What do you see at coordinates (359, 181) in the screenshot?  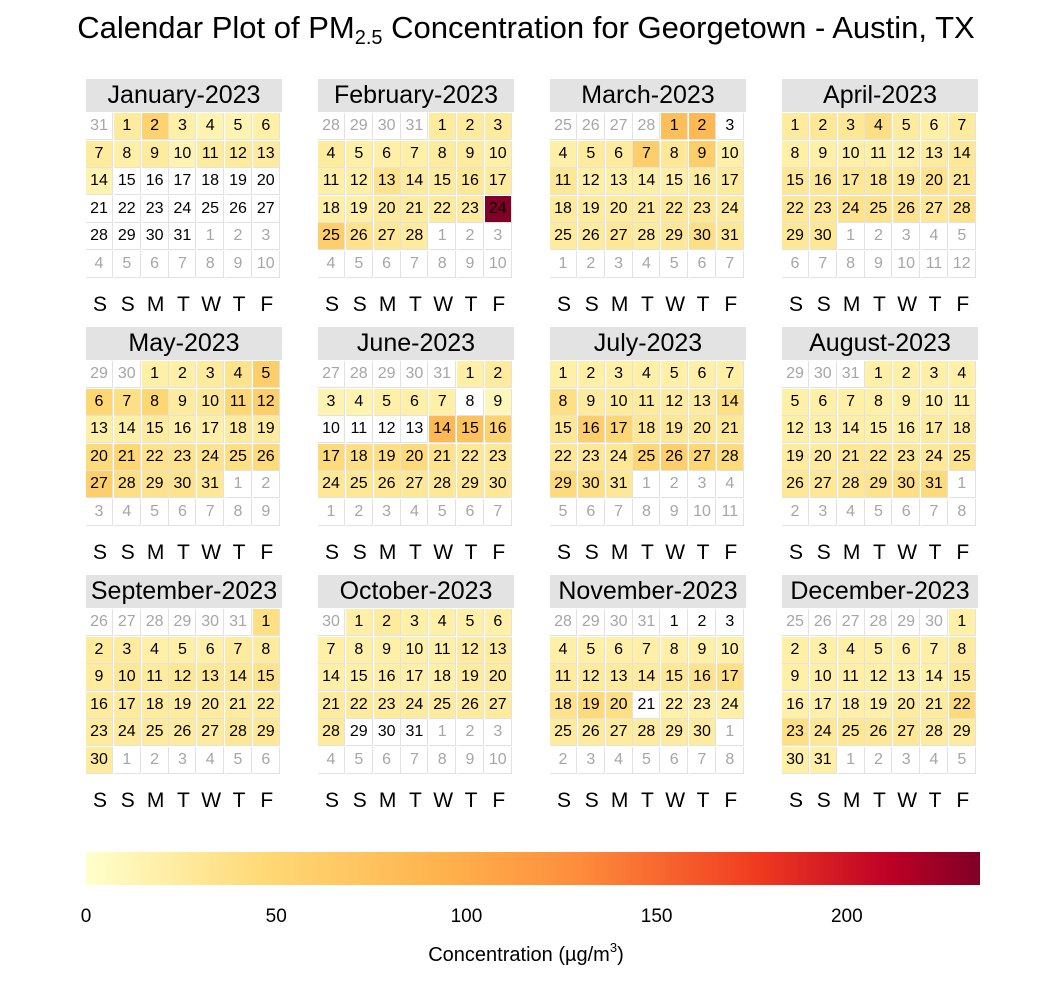 I see `calendar-day-cell: 12` at bounding box center [359, 181].